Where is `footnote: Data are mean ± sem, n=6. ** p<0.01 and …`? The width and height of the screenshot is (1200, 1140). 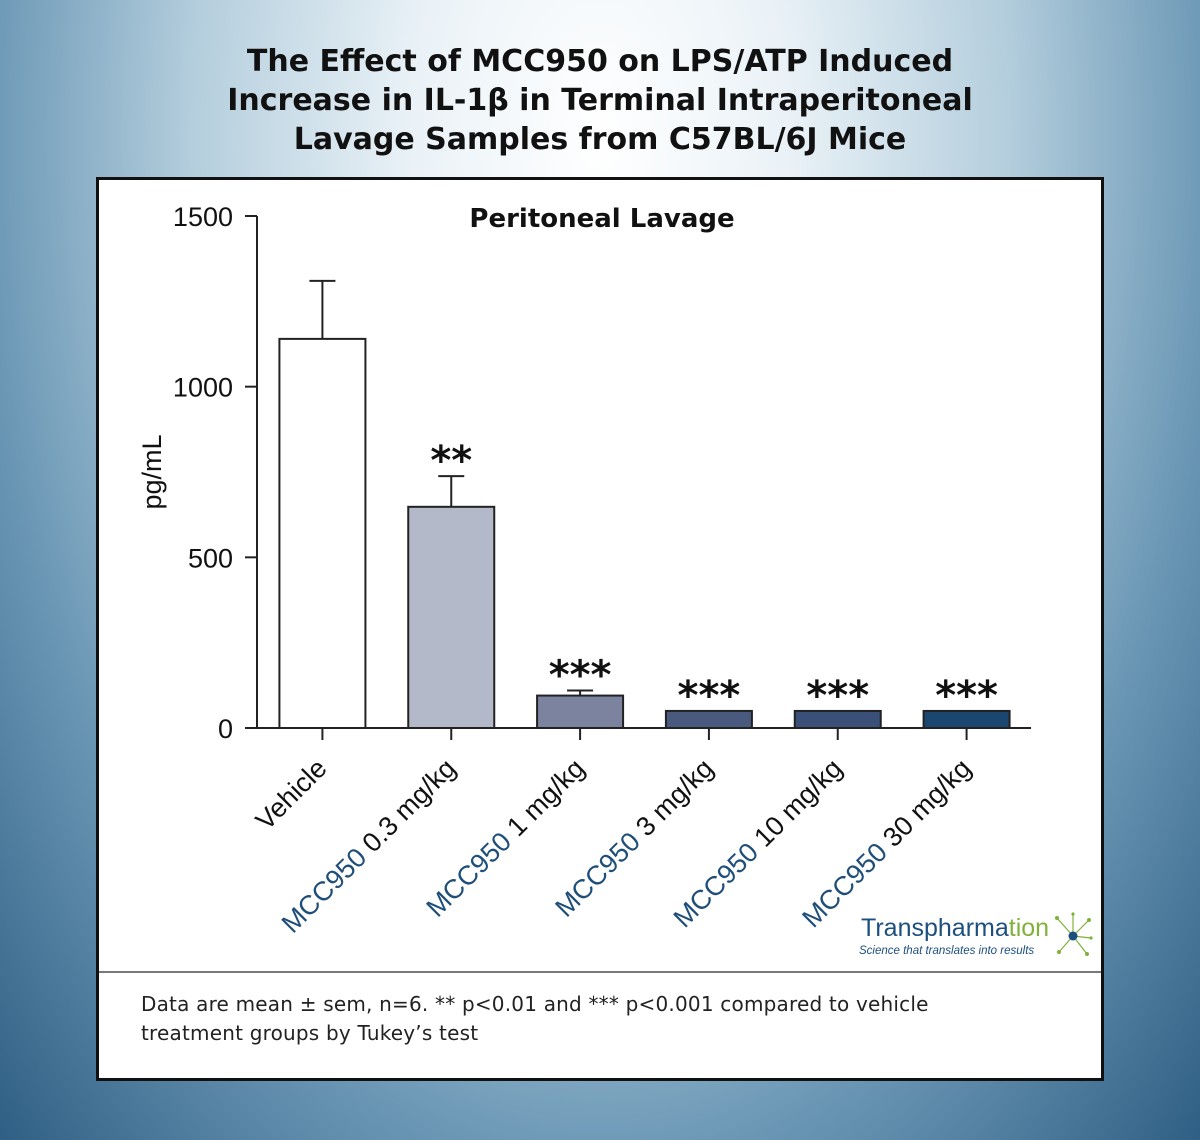
footnote: Data are mean ± sem, n=6. ** p<0.01 and … is located at coordinates (601, 1019).